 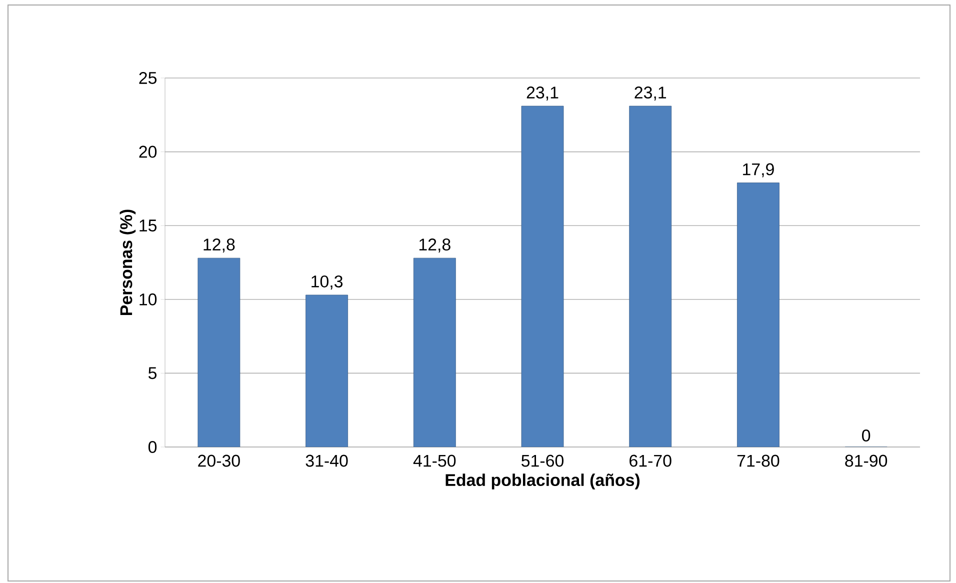 What do you see at coordinates (758, 460) in the screenshot?
I see `x-tick-label: 71-80` at bounding box center [758, 460].